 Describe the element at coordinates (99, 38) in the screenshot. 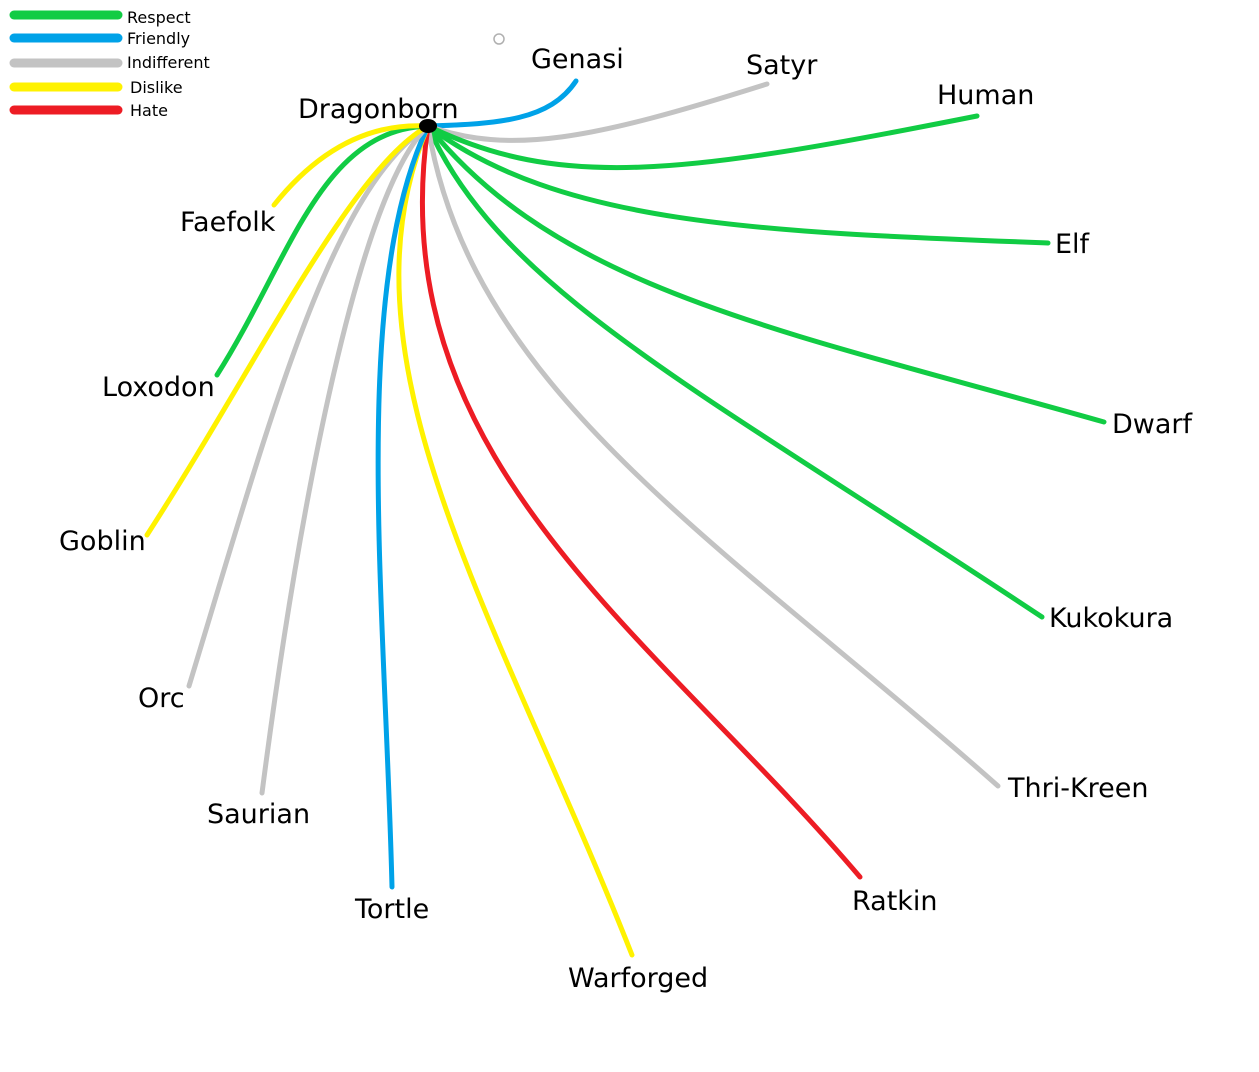

I see `legend-item-friendly: Friendly` at that location.